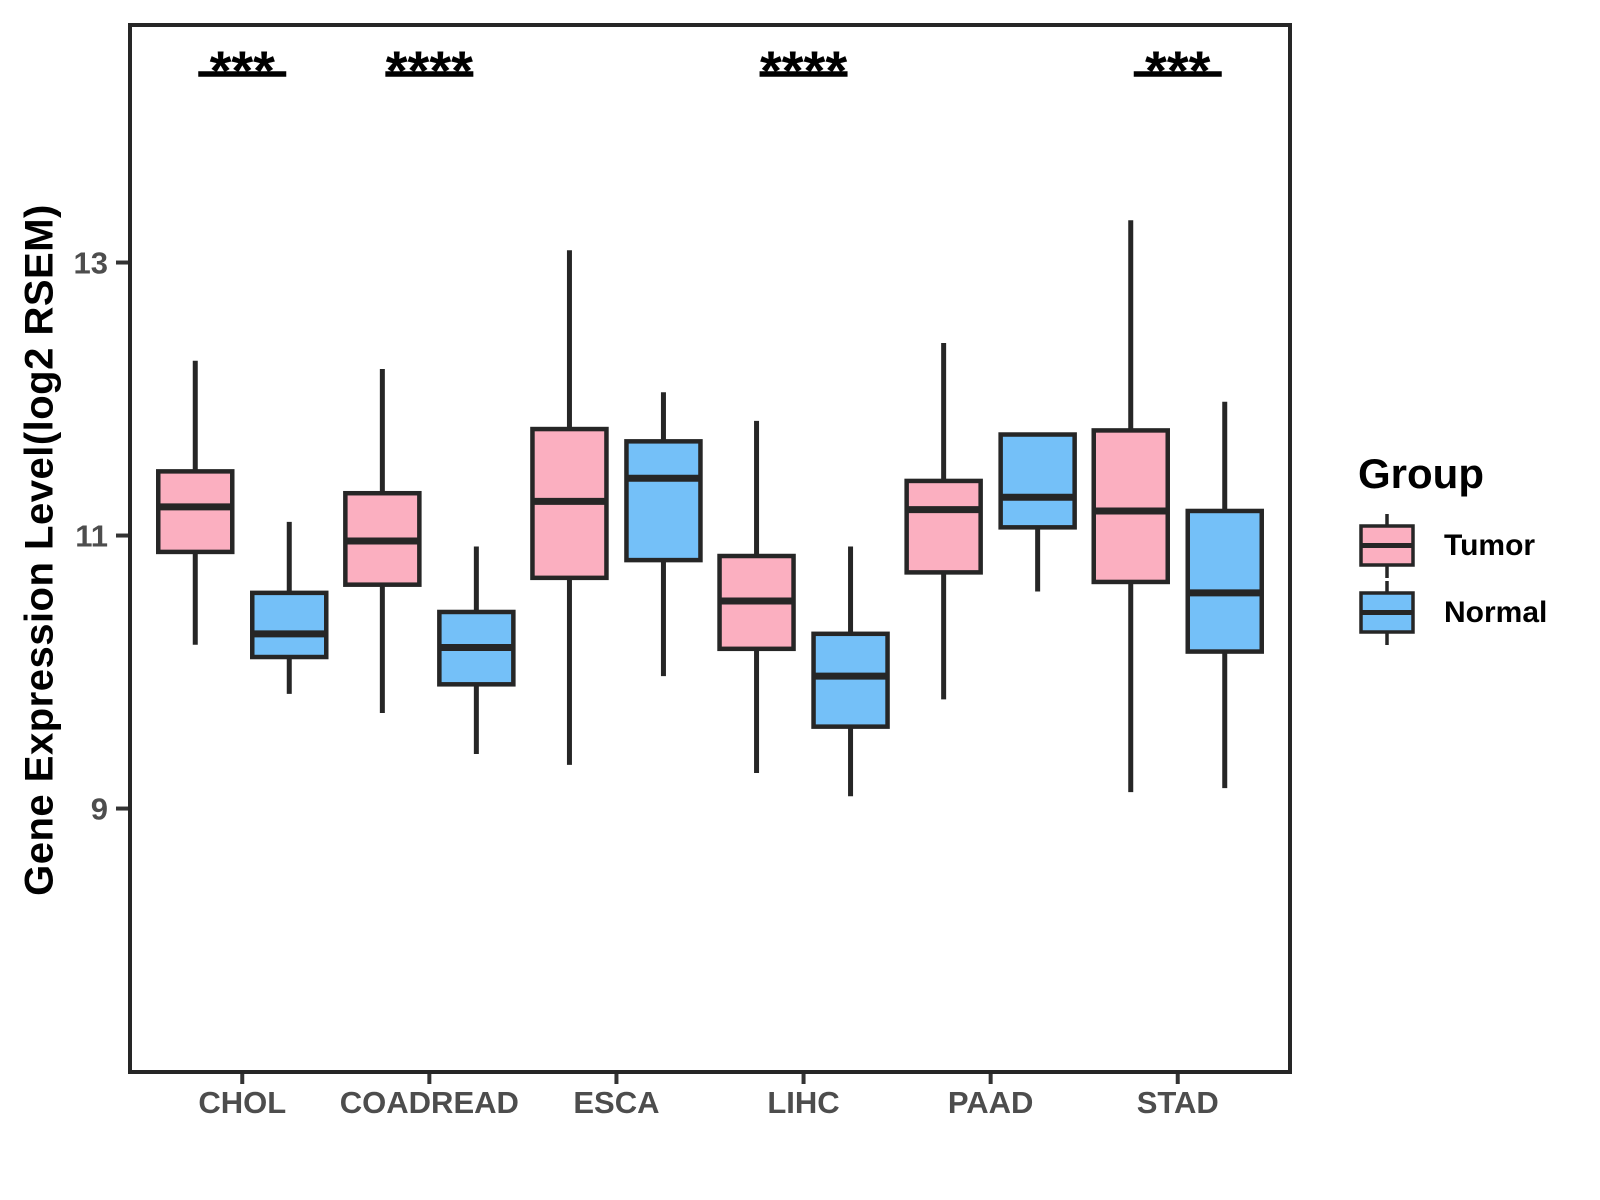 The height and width of the screenshot is (1200, 1600). Describe the element at coordinates (1130, 506) in the screenshot. I see `boxplot-box-tumor-stad` at that location.